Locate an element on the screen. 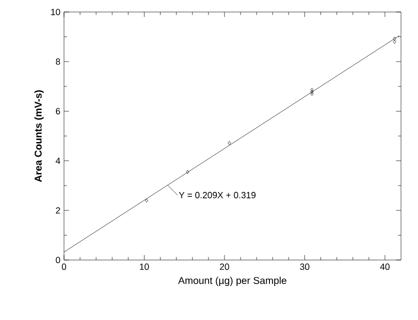  y-tick-label: 6 is located at coordinates (58, 111).